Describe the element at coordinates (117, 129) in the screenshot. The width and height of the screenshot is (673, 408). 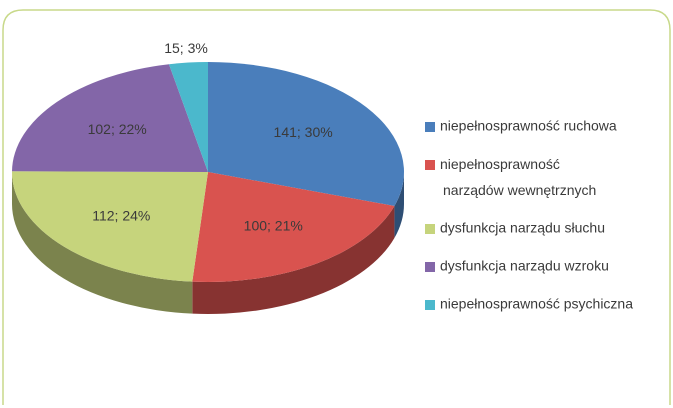
I see `data-label: 102; 22%` at that location.